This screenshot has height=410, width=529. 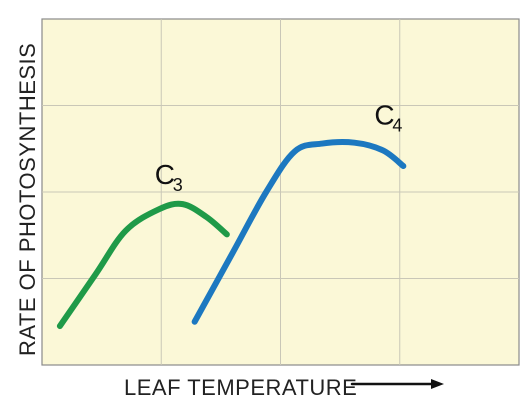 I want to click on c3-label: C3, so click(x=169, y=177).